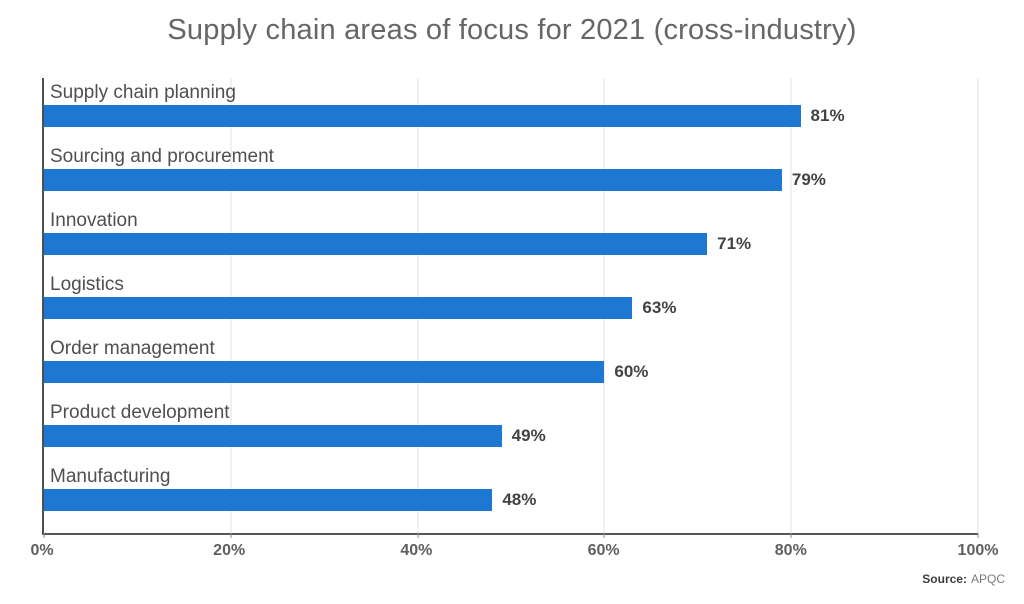 This screenshot has height=604, width=1024. Describe the element at coordinates (790, 550) in the screenshot. I see `x-tick-label: 80%` at that location.